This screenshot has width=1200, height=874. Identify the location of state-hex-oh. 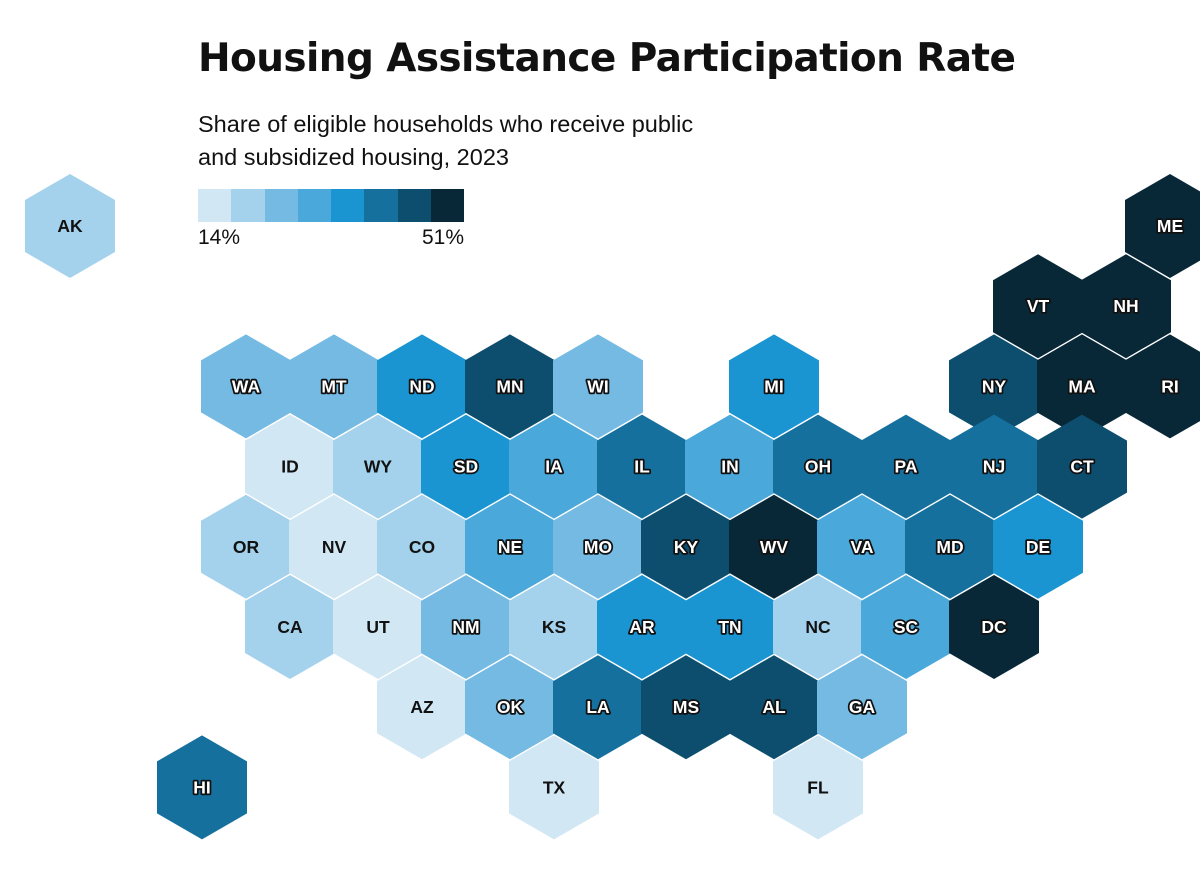
(818, 466).